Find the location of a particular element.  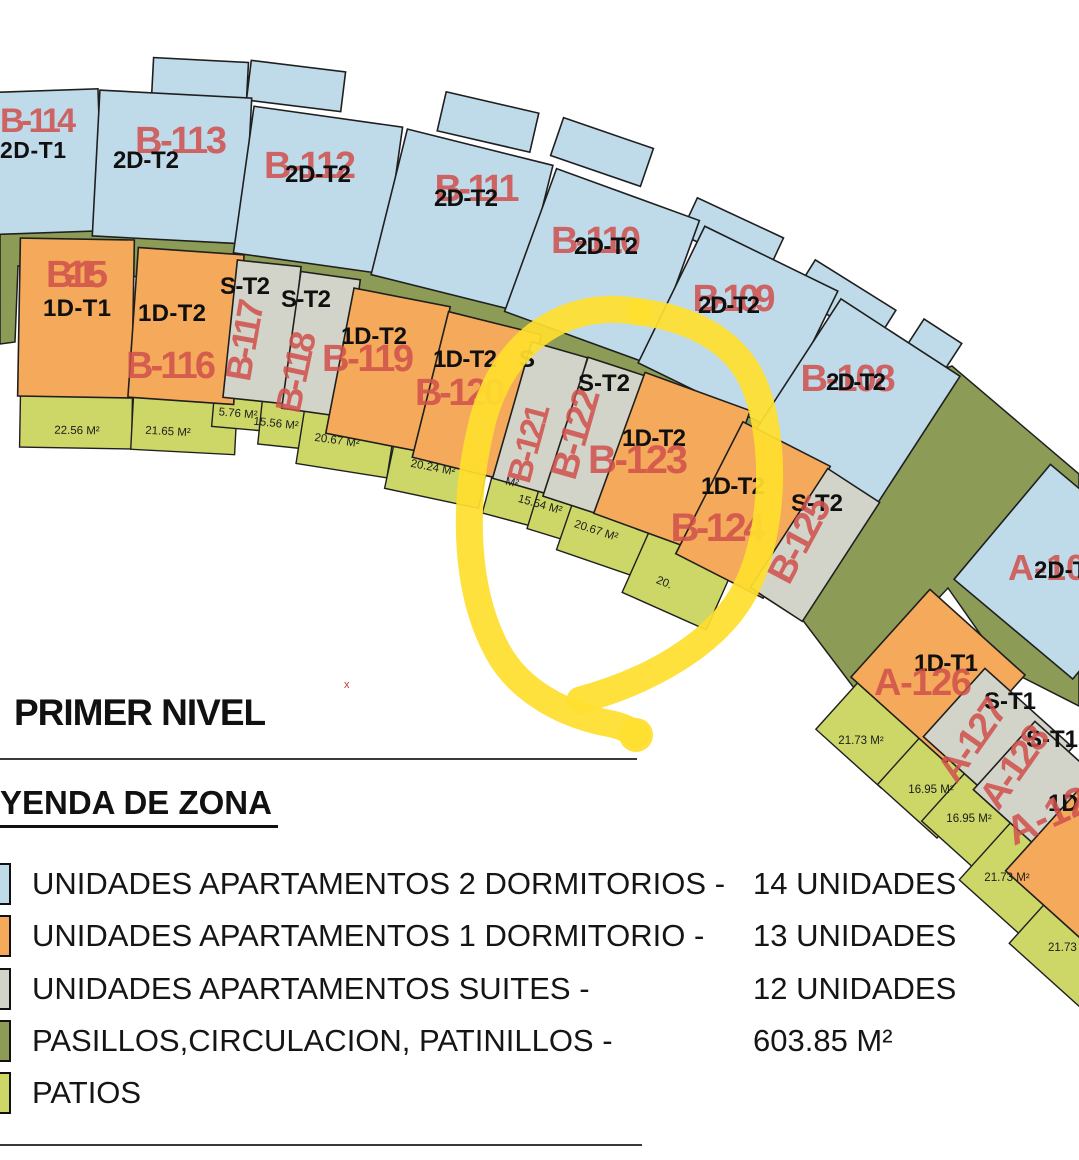

unit-A-10x is located at coordinates (1015, 572).